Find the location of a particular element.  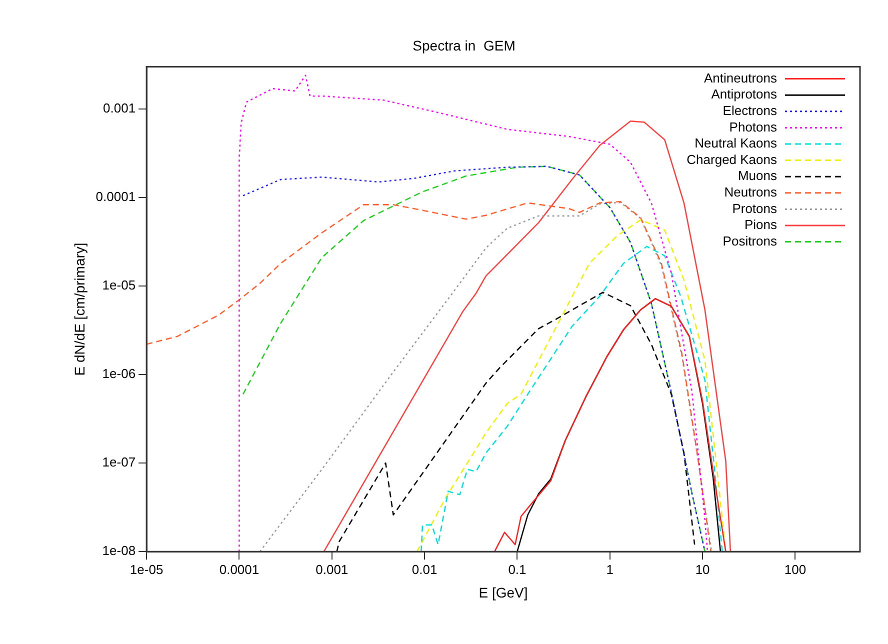

y-tick-label: 0.001 is located at coordinates (119, 108).